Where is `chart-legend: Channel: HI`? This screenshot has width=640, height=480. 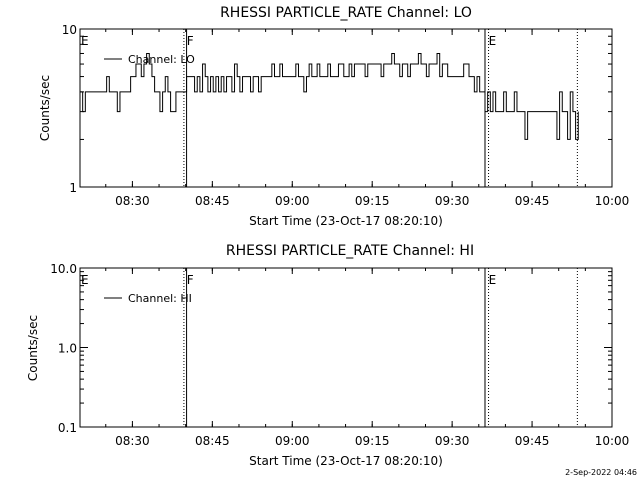 chart-legend: Channel: HI is located at coordinates (148, 298).